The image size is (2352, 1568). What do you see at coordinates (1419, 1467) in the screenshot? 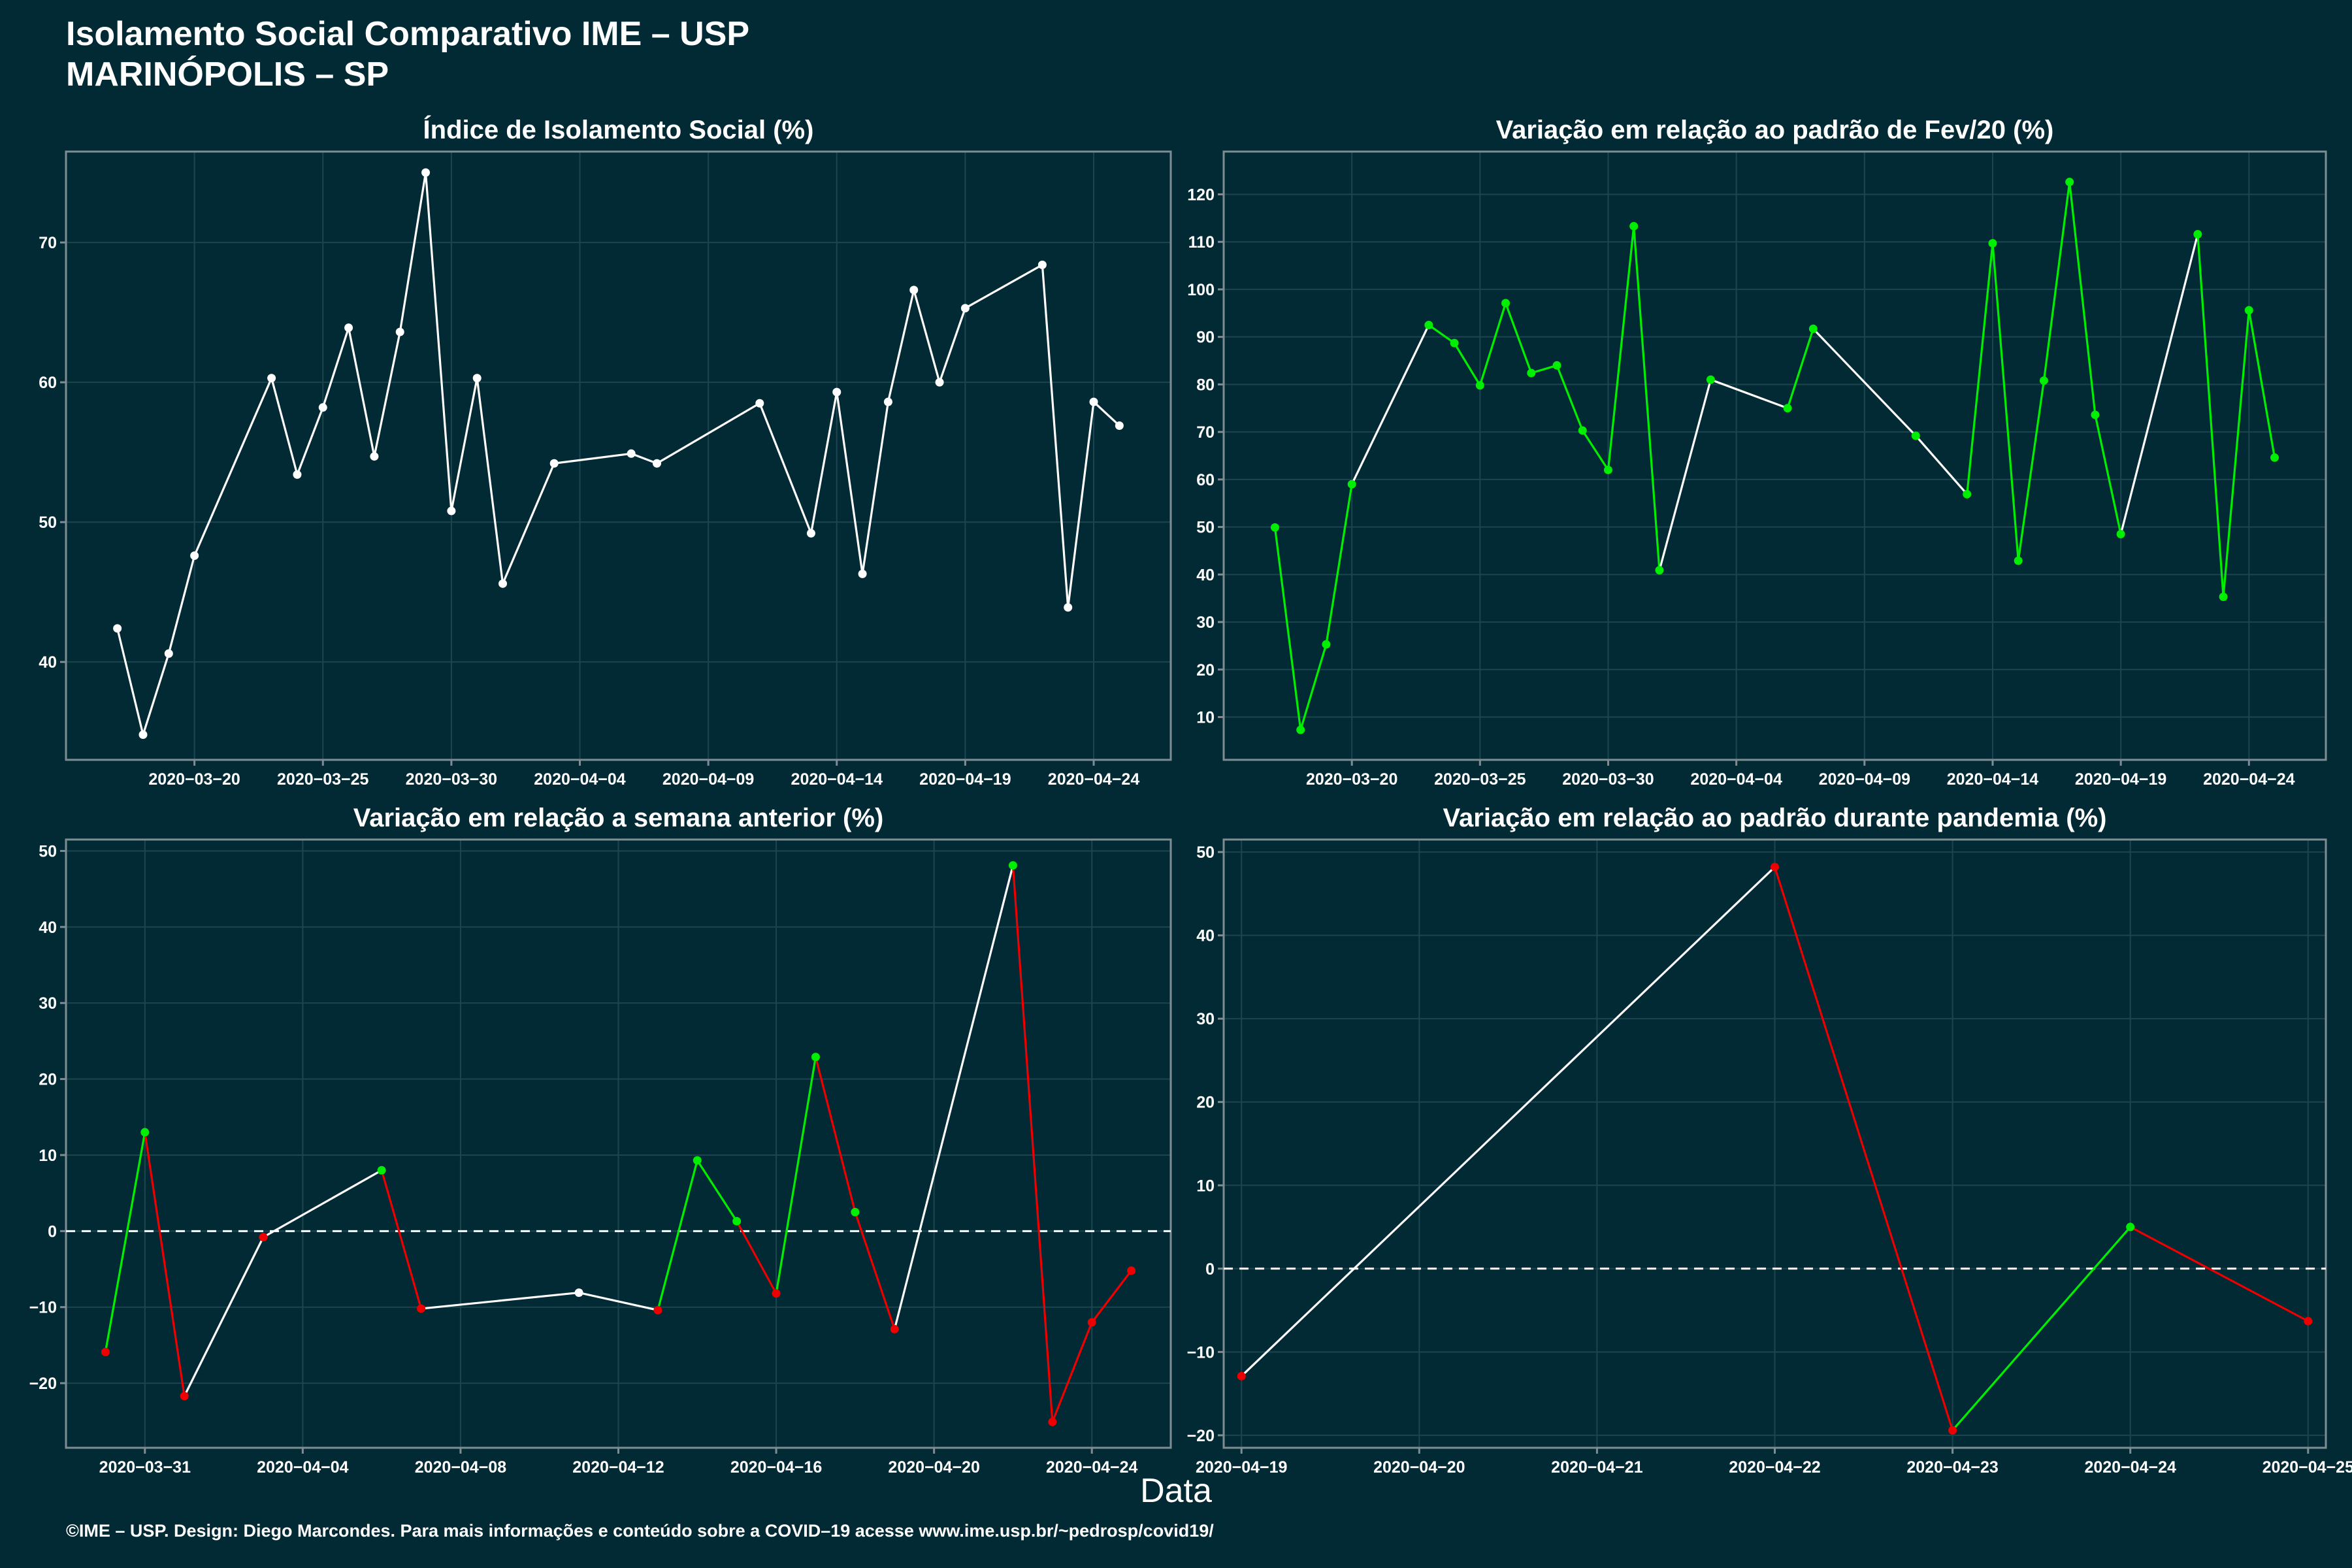
I see `x-tick-label: 2020−04−20` at bounding box center [1419, 1467].